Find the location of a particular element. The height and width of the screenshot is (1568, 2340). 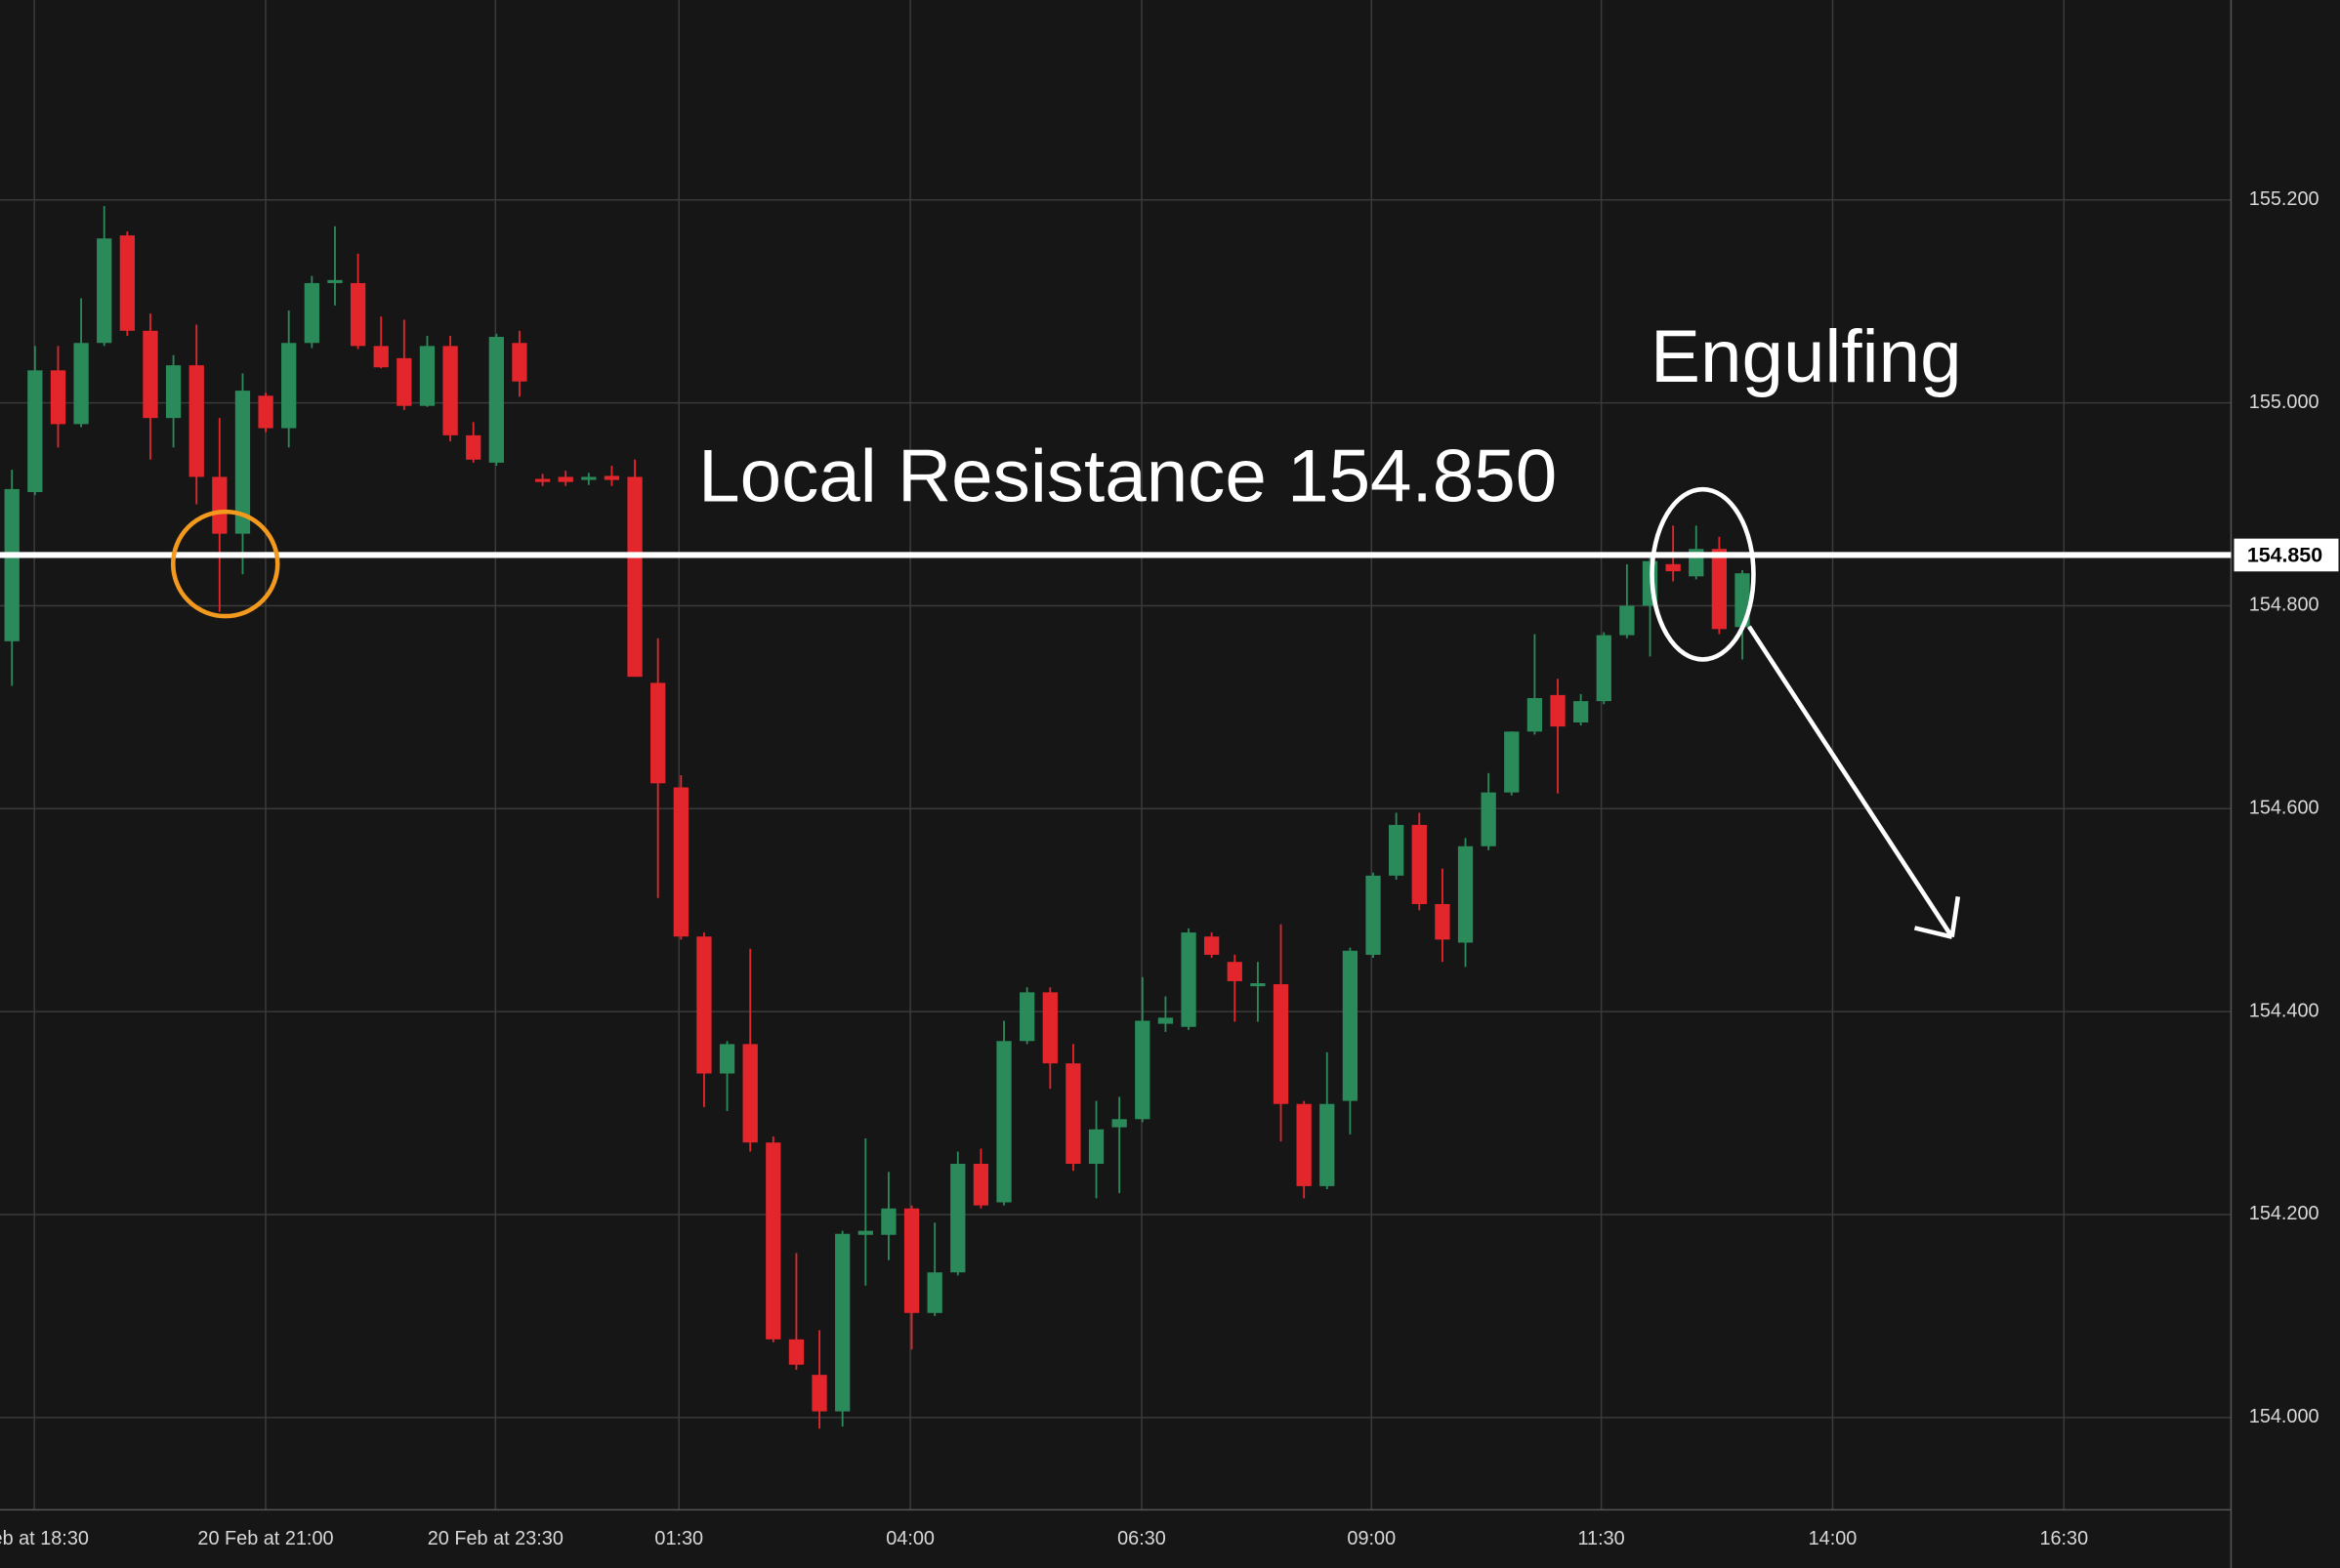

x-tick-label: Feb at 18:30 is located at coordinates (44, 1538).